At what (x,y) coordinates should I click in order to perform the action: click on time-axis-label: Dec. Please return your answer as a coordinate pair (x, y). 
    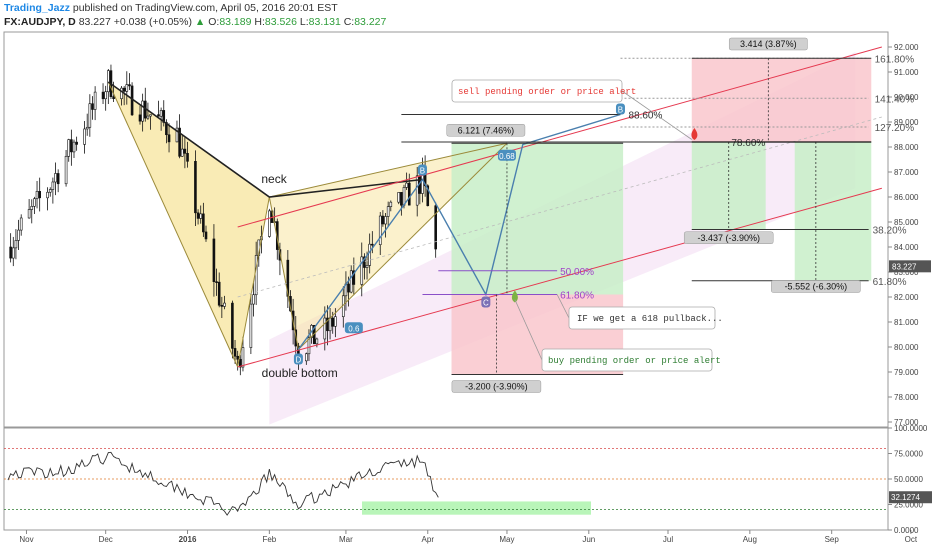
    Looking at the image, I should click on (106, 539).